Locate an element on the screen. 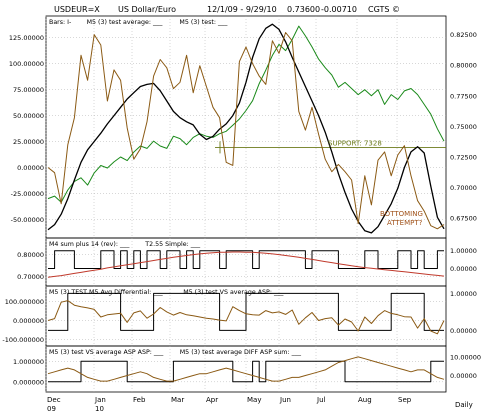  right-tick-label: 0.80000 is located at coordinates (463, 66).